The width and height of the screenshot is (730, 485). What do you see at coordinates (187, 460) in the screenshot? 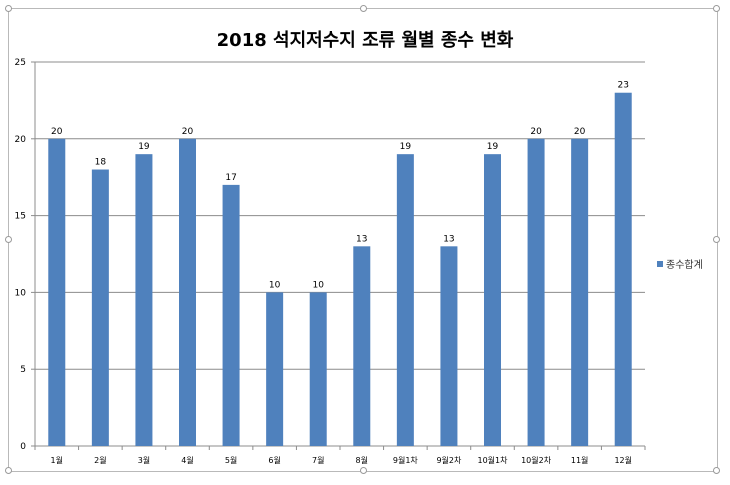
I see `x-tick-label: 4월` at bounding box center [187, 460].